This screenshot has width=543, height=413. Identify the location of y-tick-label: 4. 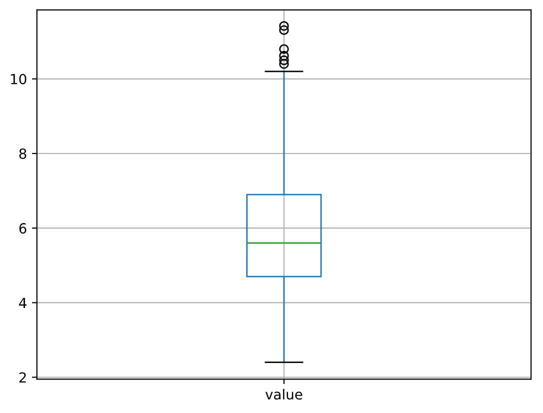
(22, 303).